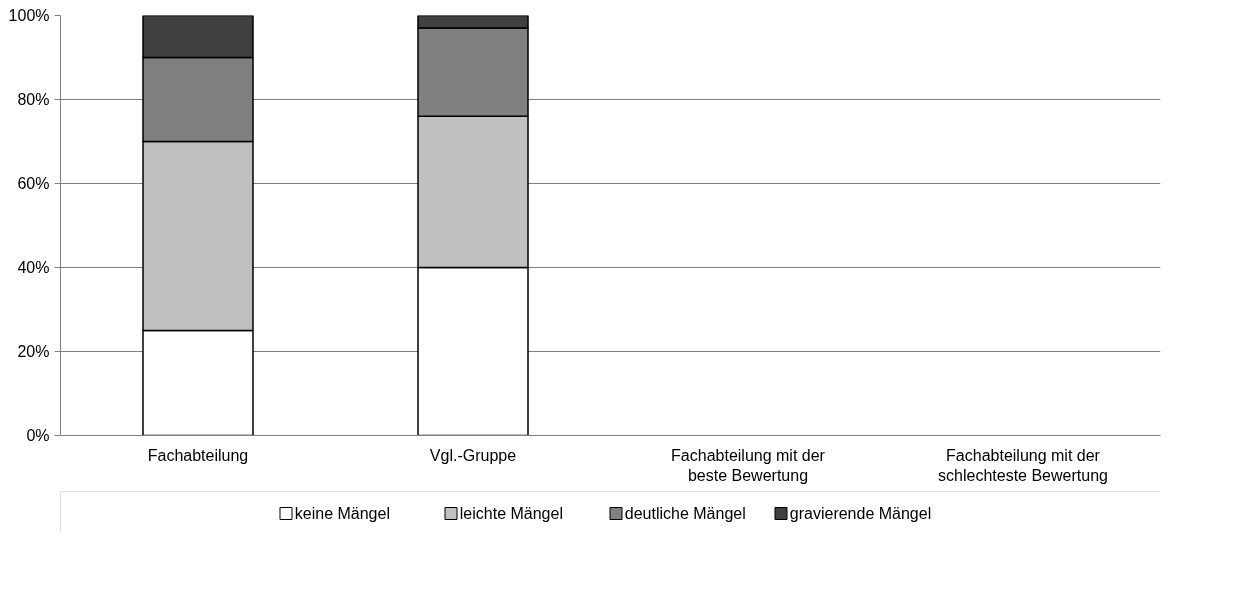 This screenshot has width=1237, height=595. Describe the element at coordinates (33, 183) in the screenshot. I see `y-tick-label: 60%` at that location.